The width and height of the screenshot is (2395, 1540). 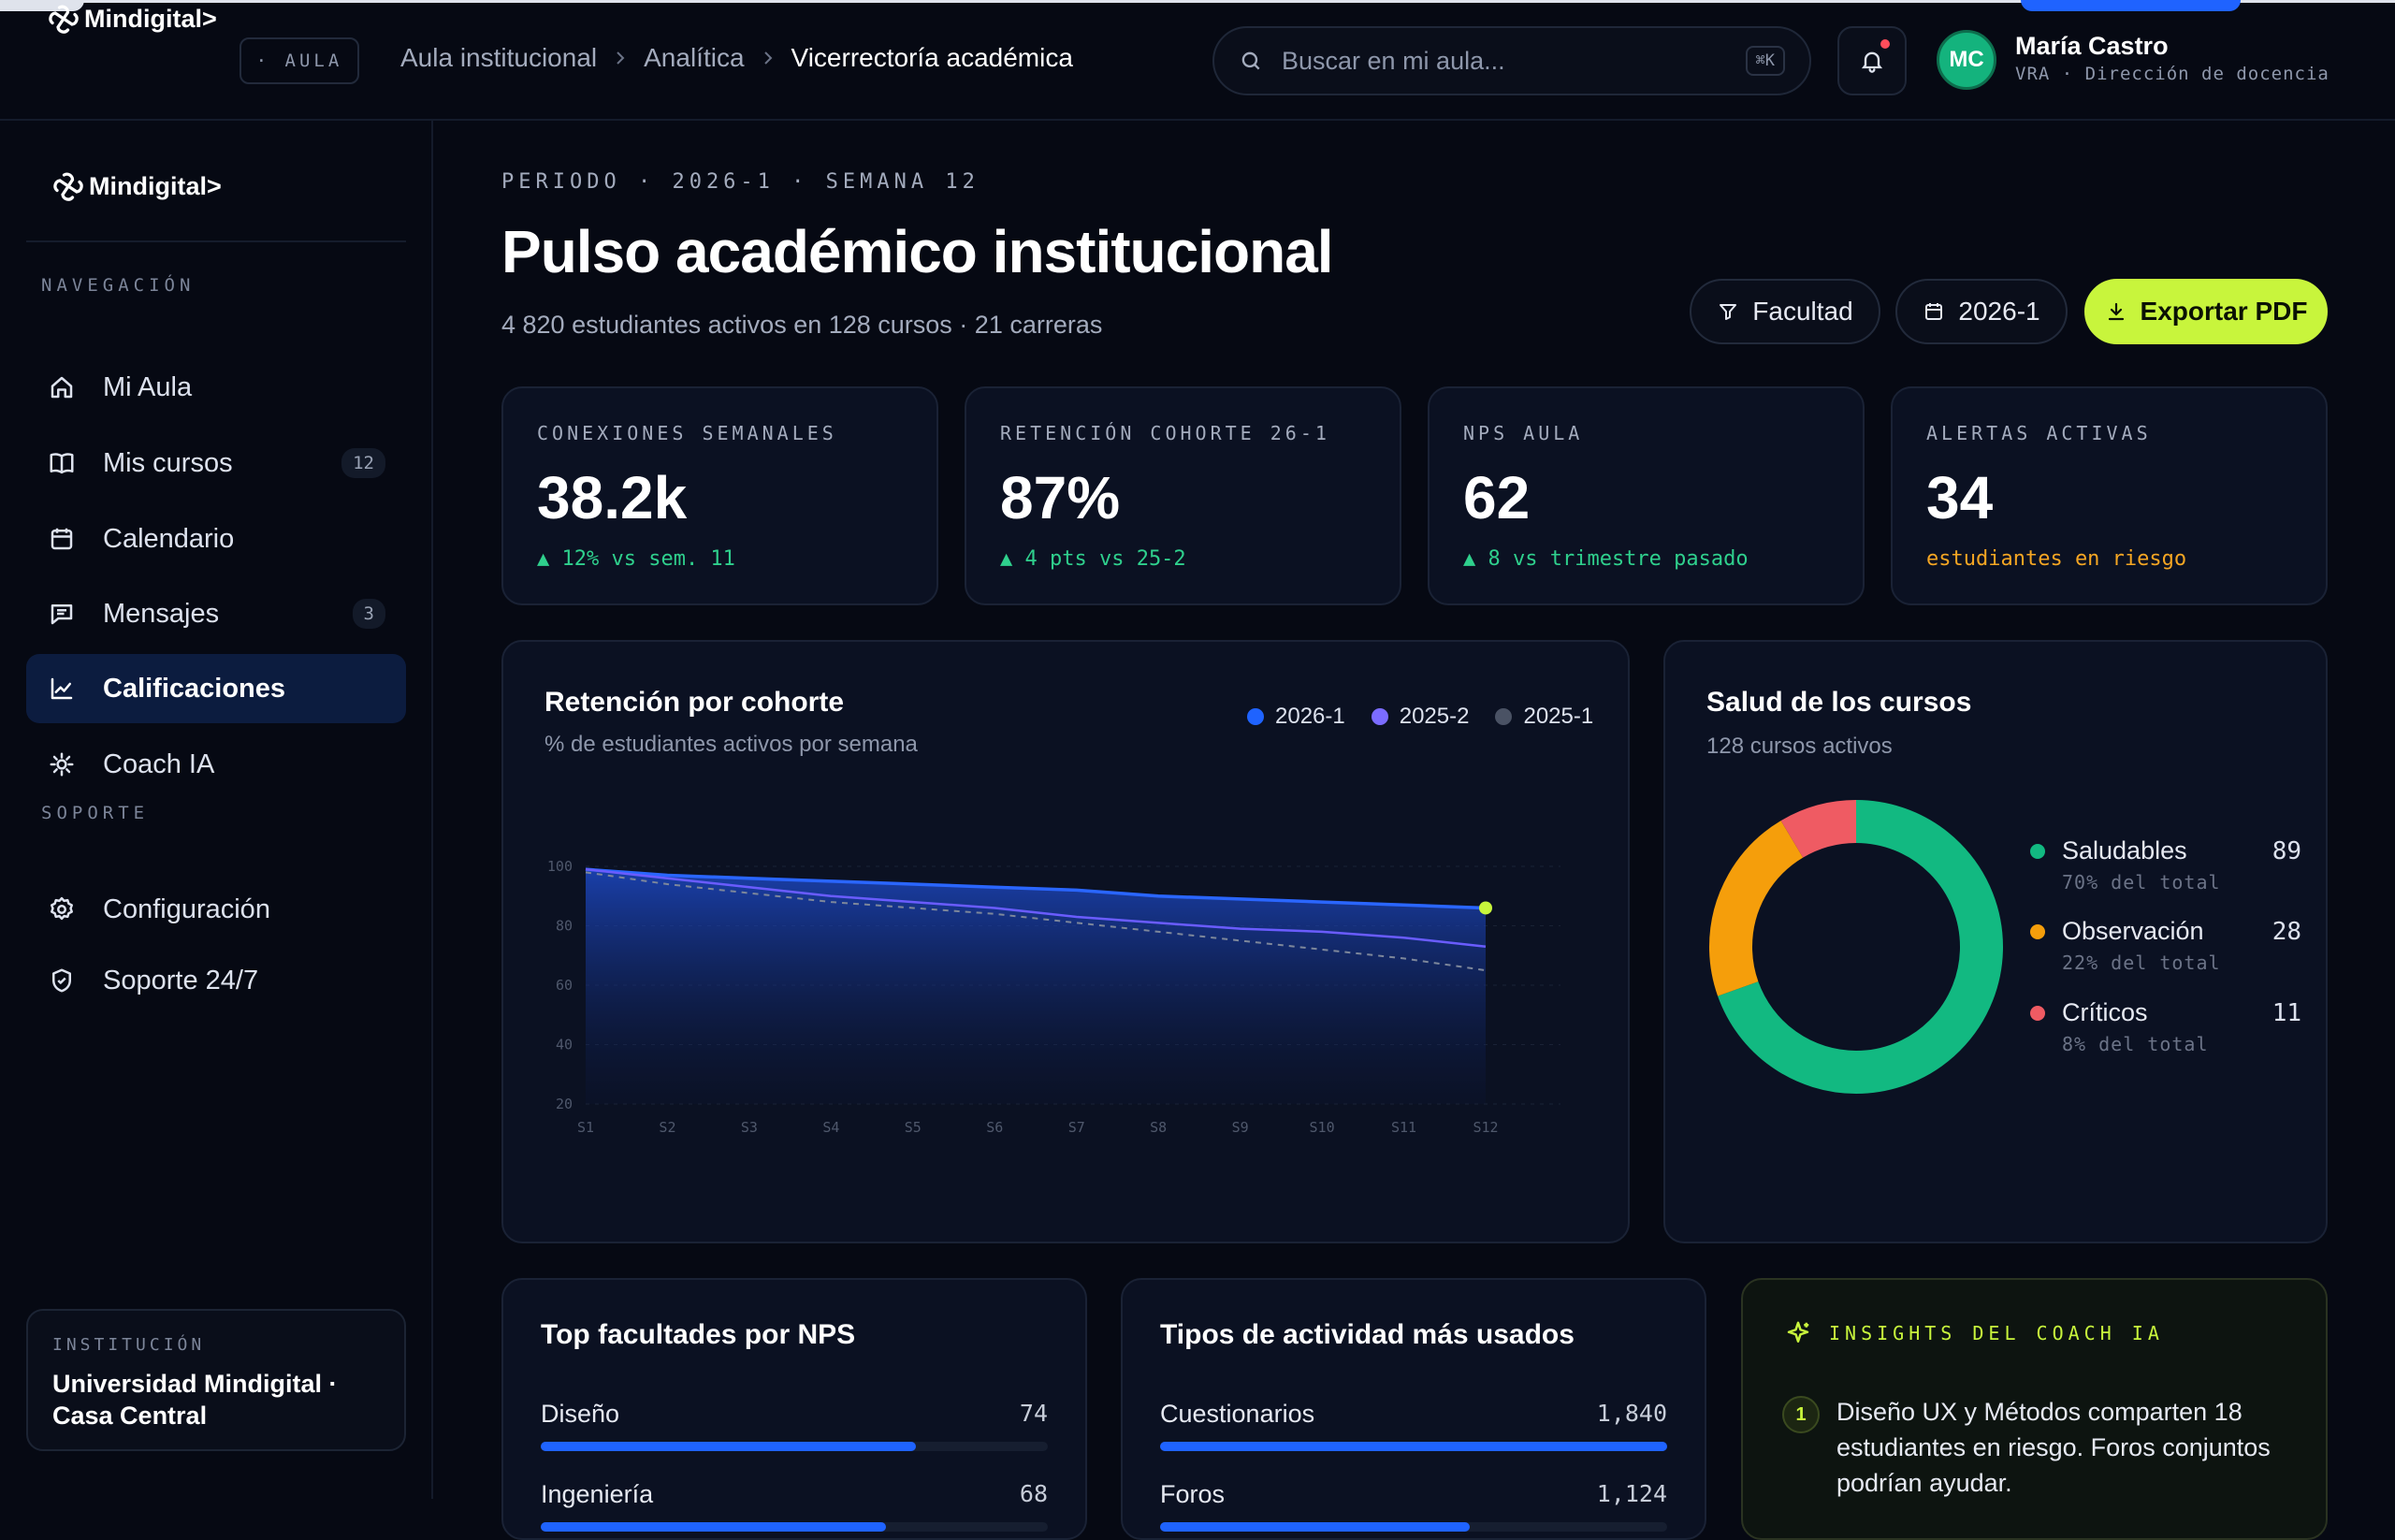 I want to click on breadcrumb-item-aula: Aula institucional, so click(x=499, y=58).